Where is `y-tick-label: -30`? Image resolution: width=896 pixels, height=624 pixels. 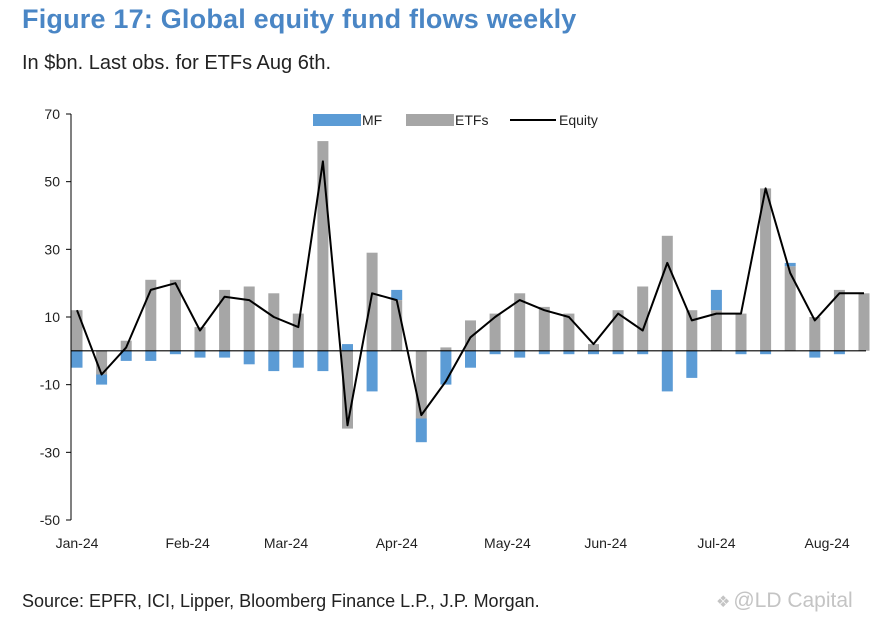
y-tick-label: -30 is located at coordinates (50, 452).